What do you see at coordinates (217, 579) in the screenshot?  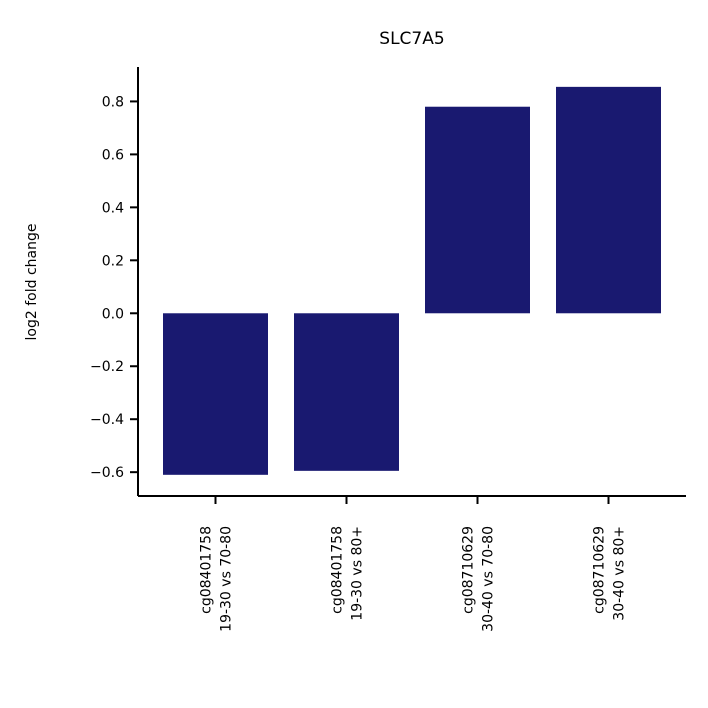 I see `x-tick-label: cg08401758 19-30 vs 70-80` at bounding box center [217, 579].